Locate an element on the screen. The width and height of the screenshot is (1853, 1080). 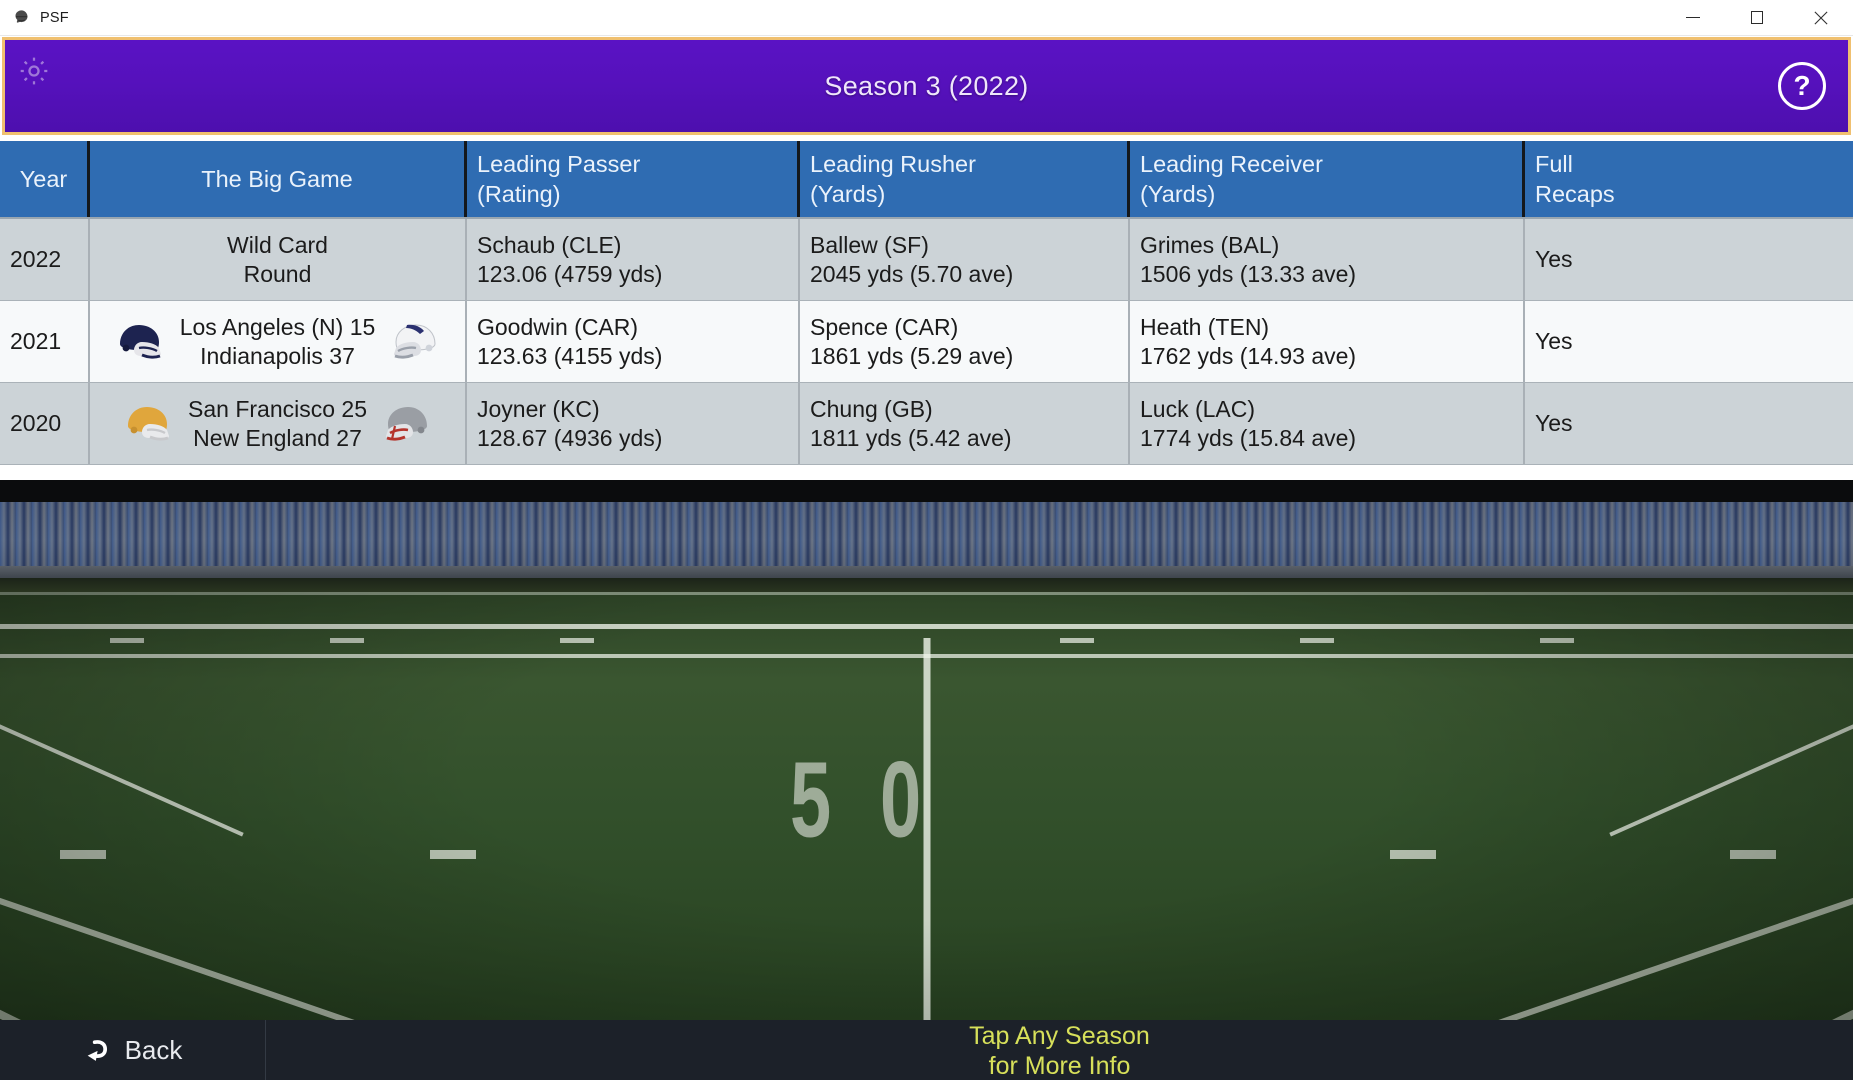
cell-leading-passer: Joyner (KC) 128.67 (4936 yds) is located at coordinates (633, 423).